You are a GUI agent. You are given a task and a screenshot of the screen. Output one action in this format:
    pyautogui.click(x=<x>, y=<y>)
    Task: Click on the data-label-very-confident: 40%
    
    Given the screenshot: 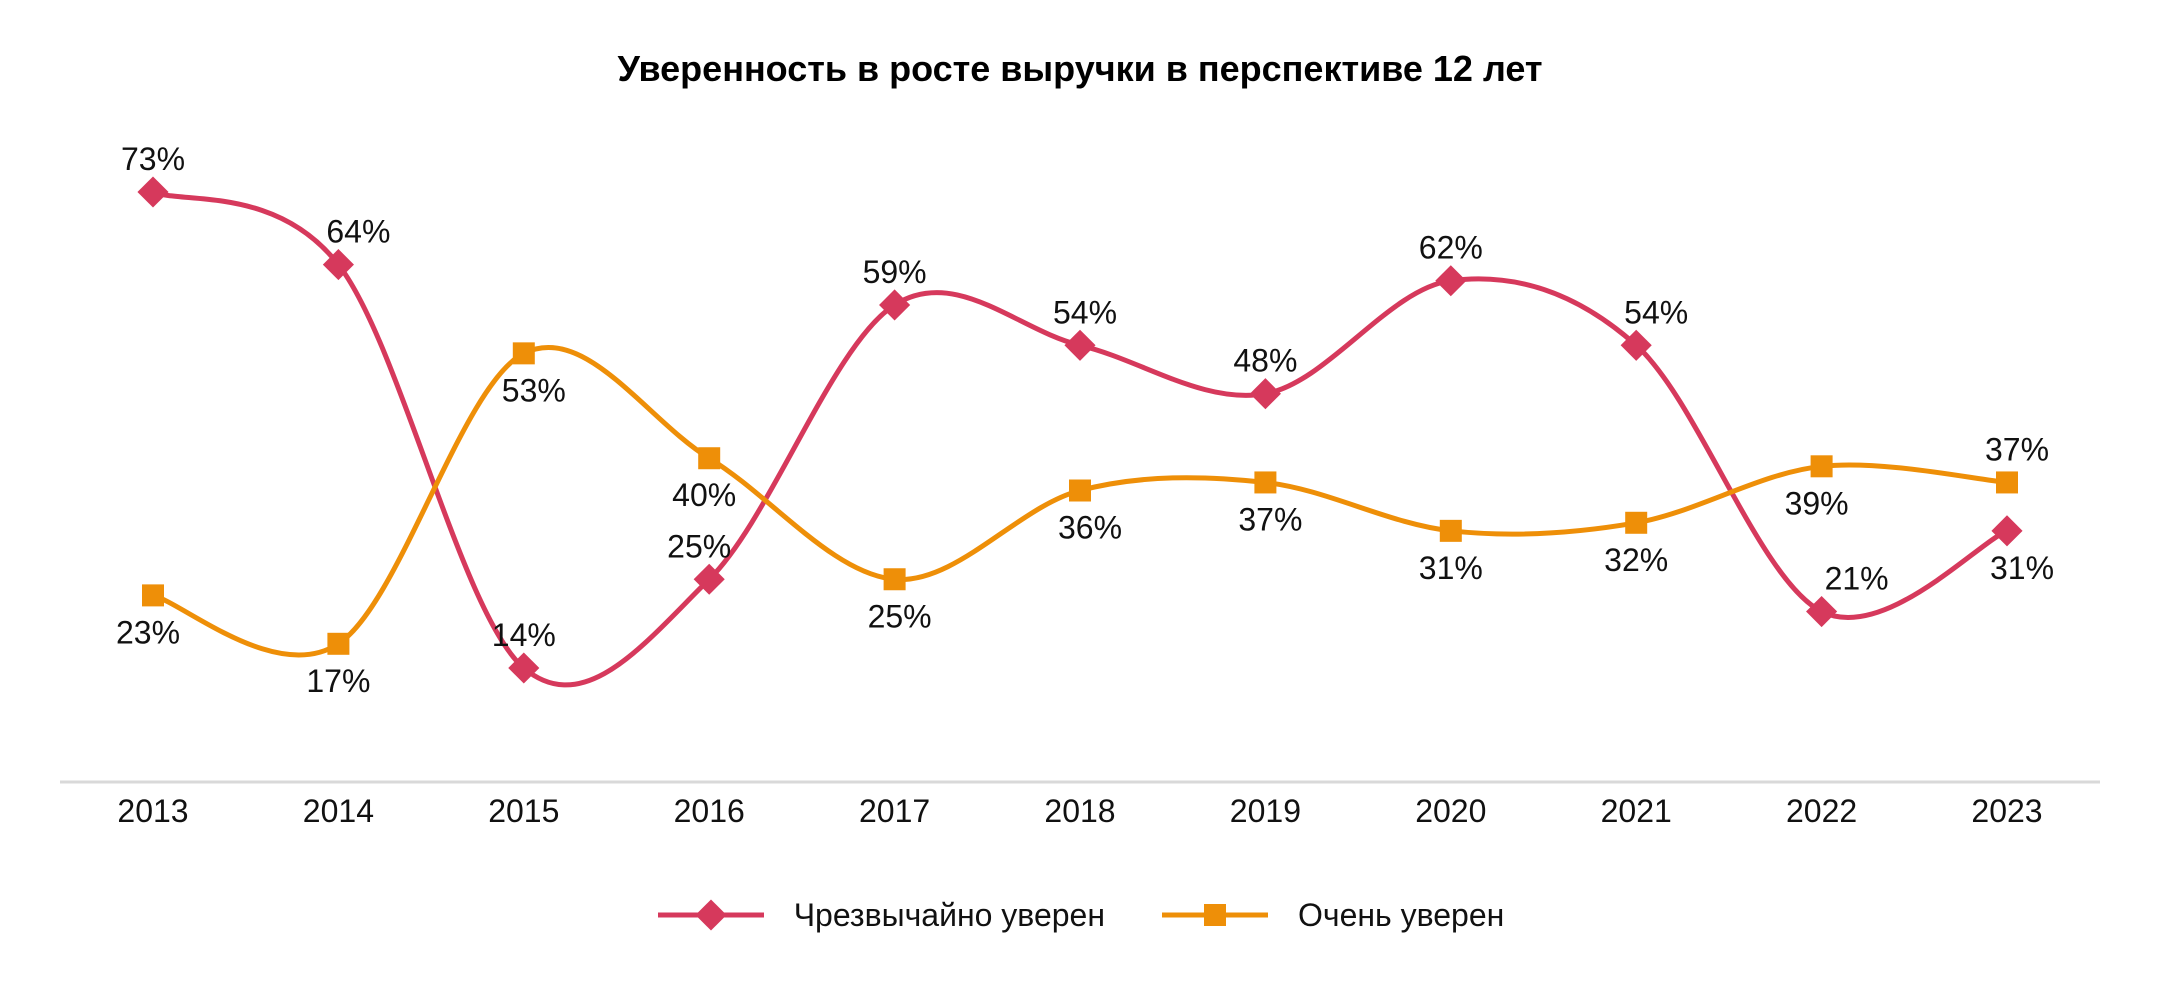 What is the action you would take?
    pyautogui.click(x=704, y=495)
    